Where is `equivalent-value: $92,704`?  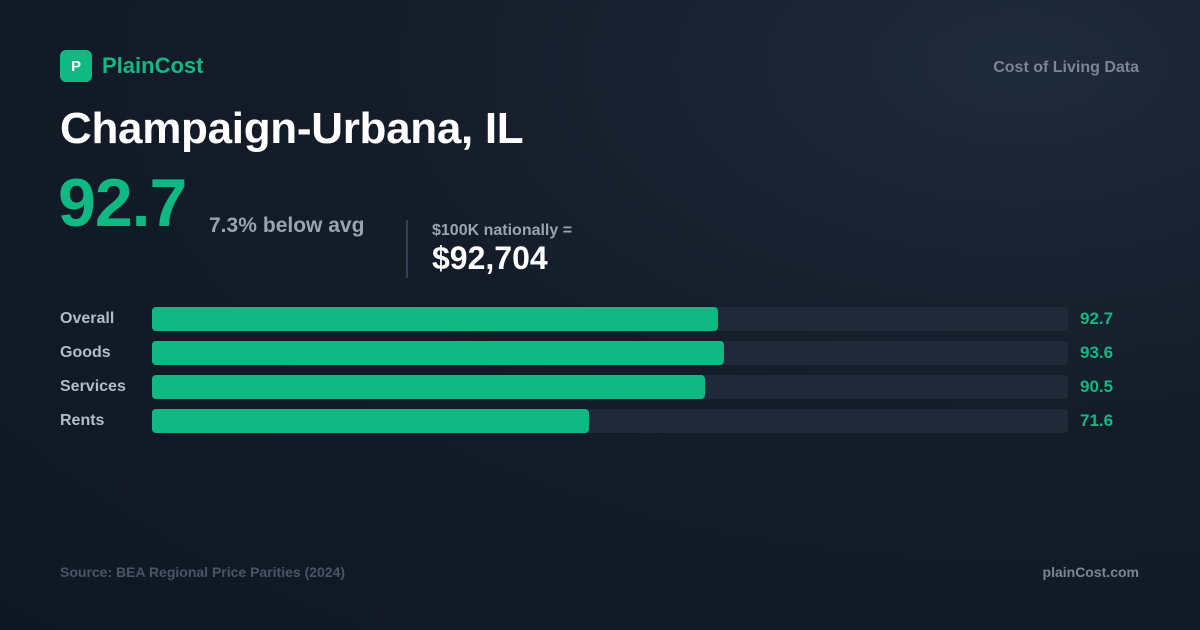 equivalent-value: $92,704 is located at coordinates (490, 258).